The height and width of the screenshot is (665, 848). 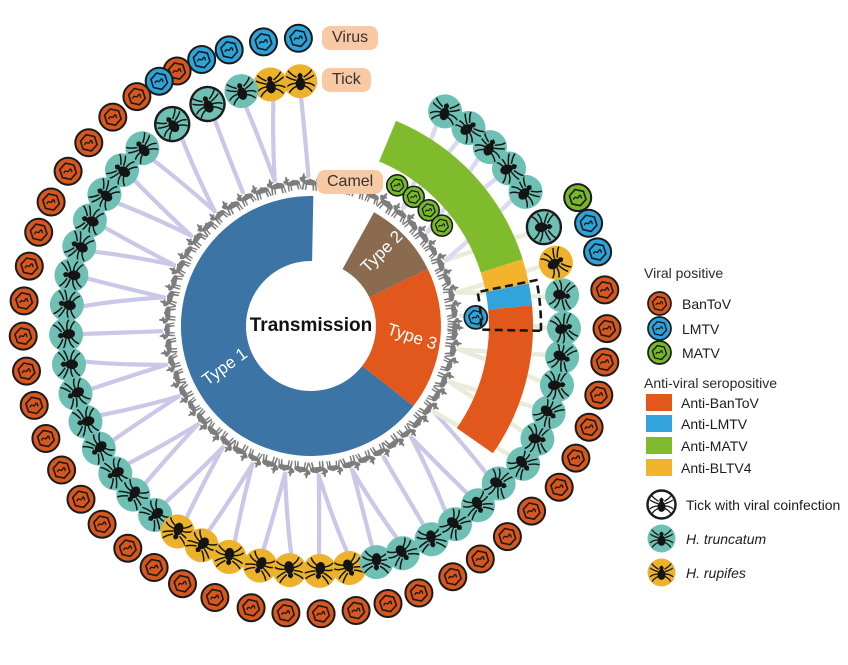 I want to click on transmission-donut, so click(x=310, y=325).